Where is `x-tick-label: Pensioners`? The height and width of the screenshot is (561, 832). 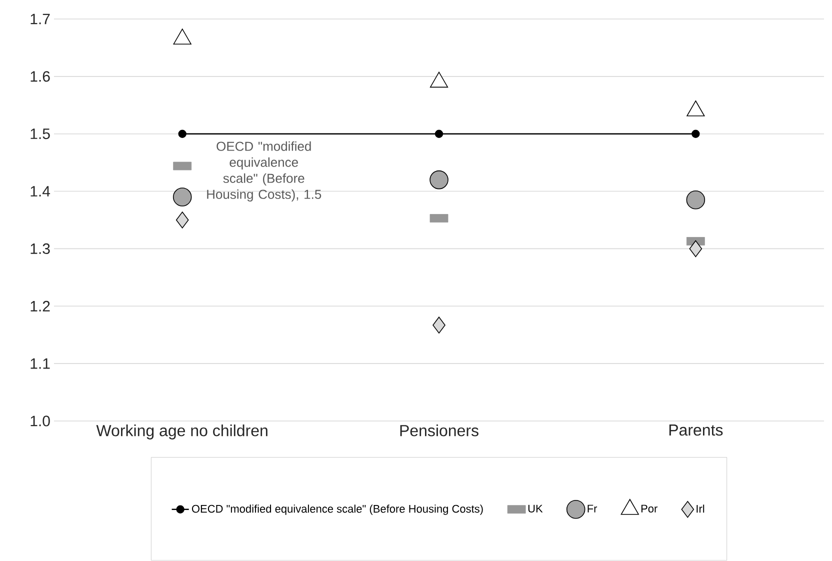 x-tick-label: Pensioners is located at coordinates (439, 430).